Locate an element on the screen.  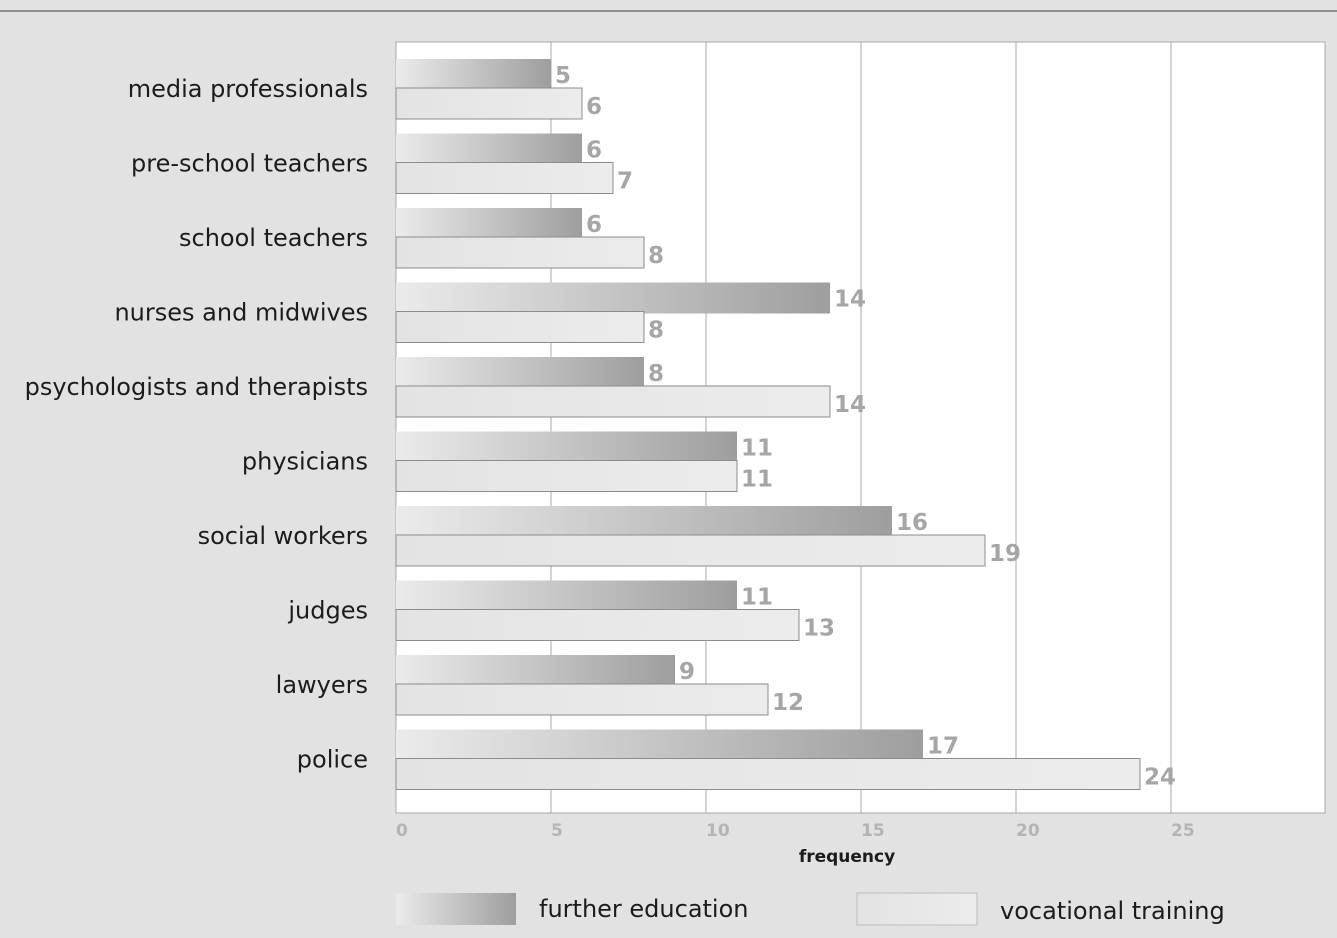
y-category-label: psychologists and therapists is located at coordinates (196, 387).